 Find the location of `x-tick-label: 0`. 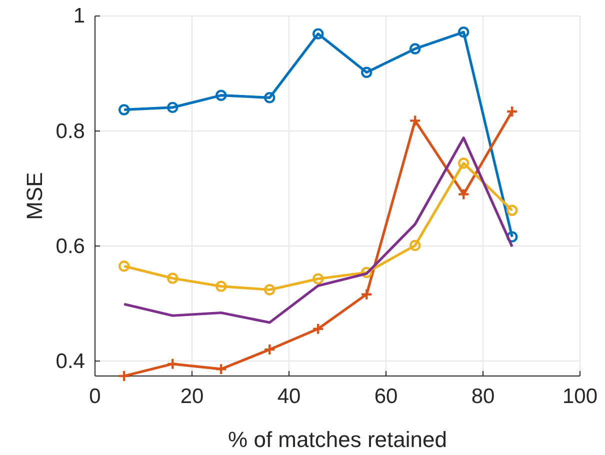

x-tick-label: 0 is located at coordinates (95, 396).